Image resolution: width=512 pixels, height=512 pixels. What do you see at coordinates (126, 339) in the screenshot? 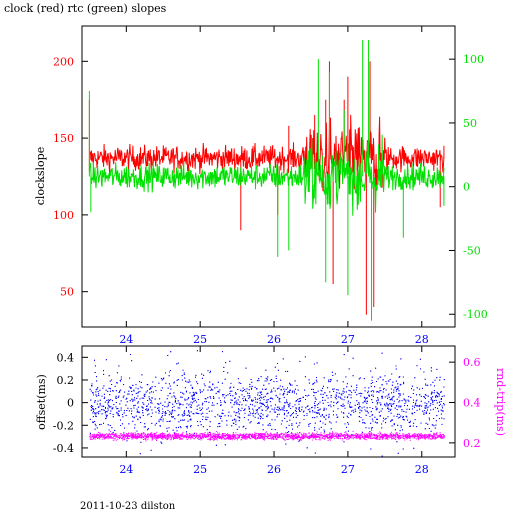
I see `x-tick-label: 24` at bounding box center [126, 339].